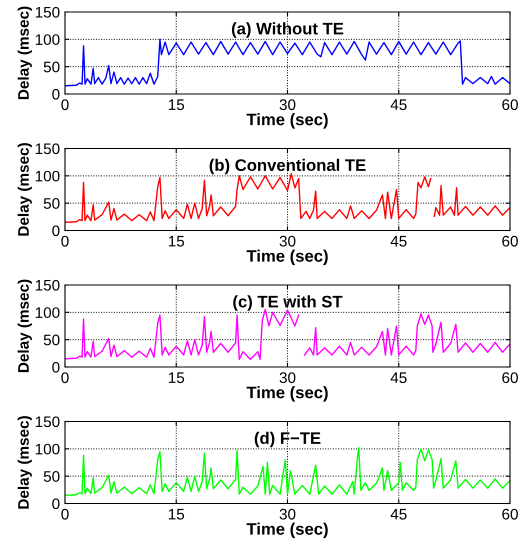 The height and width of the screenshot is (542, 528). What do you see at coordinates (287, 303) in the screenshot?
I see `text: (c) TE with ST` at bounding box center [287, 303].